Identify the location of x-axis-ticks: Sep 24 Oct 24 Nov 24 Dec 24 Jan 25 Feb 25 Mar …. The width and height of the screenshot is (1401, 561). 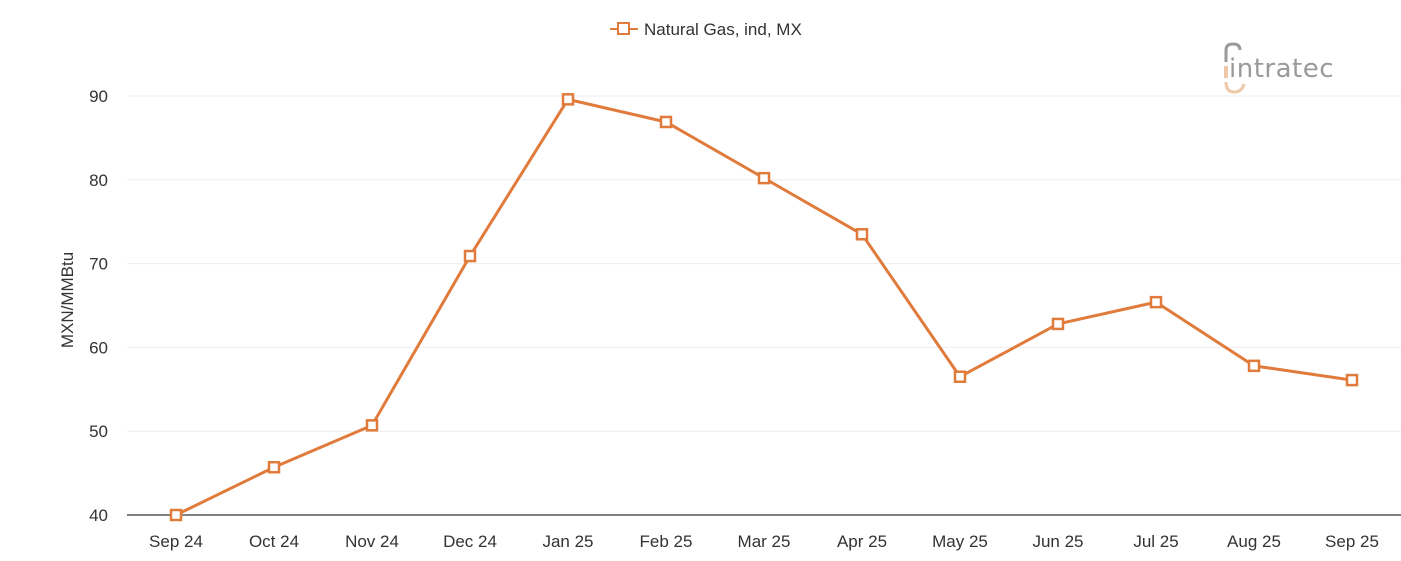
(764, 541).